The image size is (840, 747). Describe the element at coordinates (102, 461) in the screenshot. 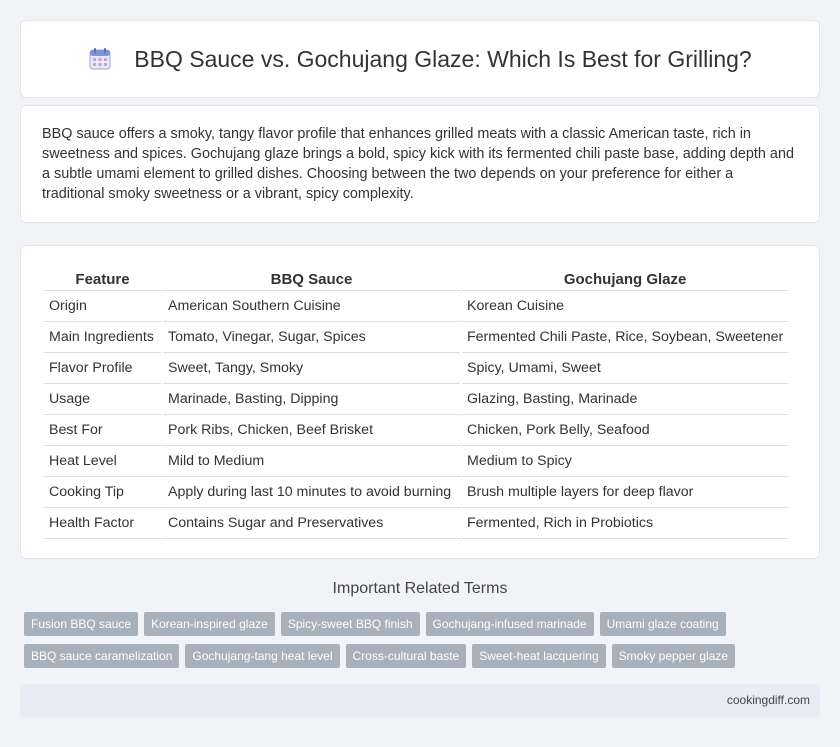

I see `table-cell: Heat Level` at that location.